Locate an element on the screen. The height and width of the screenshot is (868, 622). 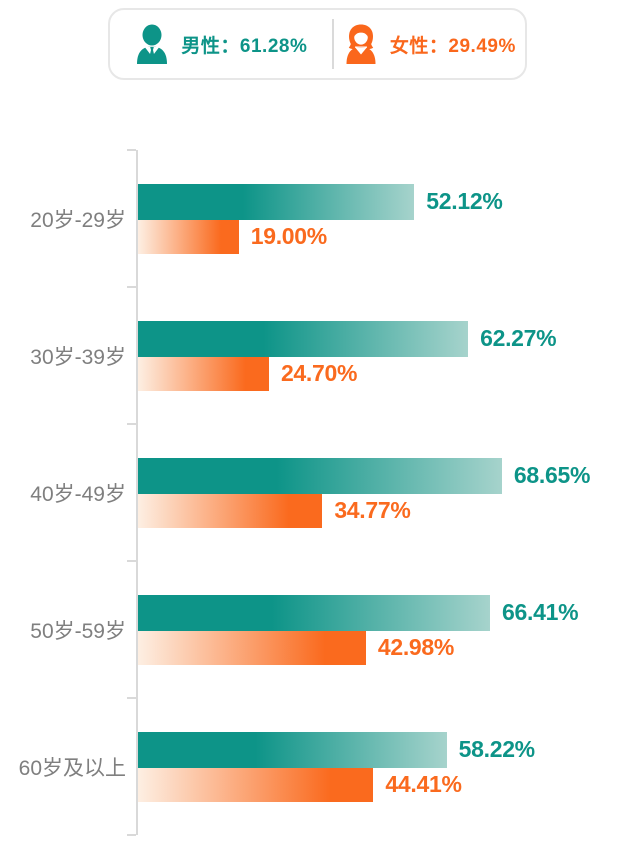
female-bar-line: 24.70% is located at coordinates (380, 373).